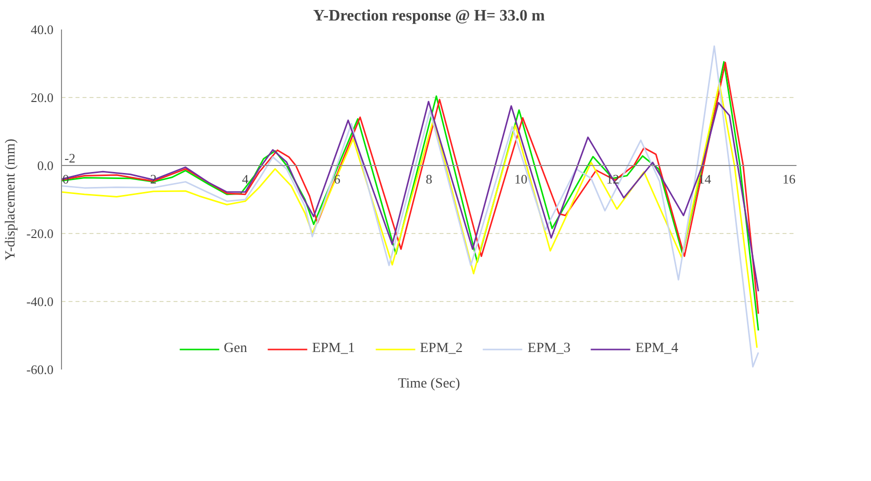 The width and height of the screenshot is (871, 481). What do you see at coordinates (42, 97) in the screenshot?
I see `y-tick-label: 20.0` at bounding box center [42, 97].